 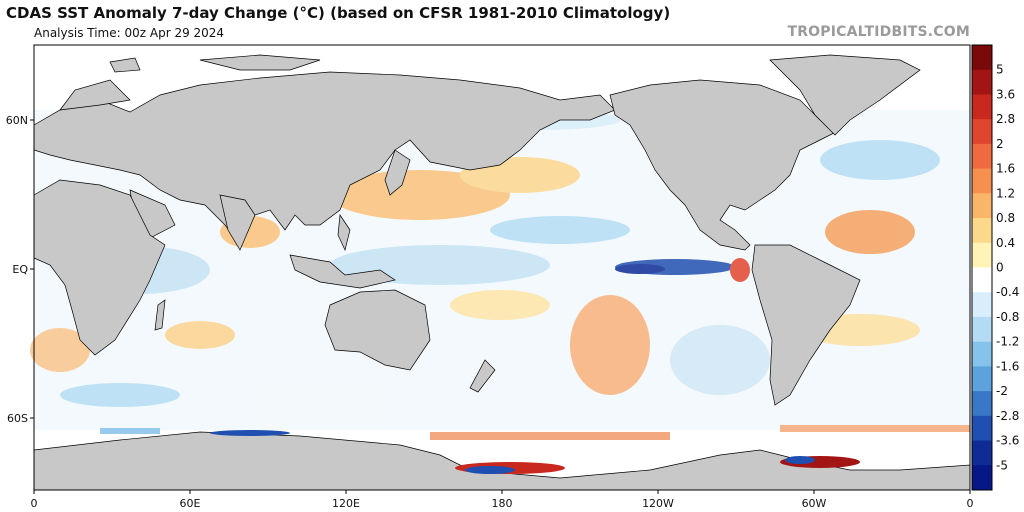 I want to click on colorbar-label: -3.6, so click(x=1007, y=441).